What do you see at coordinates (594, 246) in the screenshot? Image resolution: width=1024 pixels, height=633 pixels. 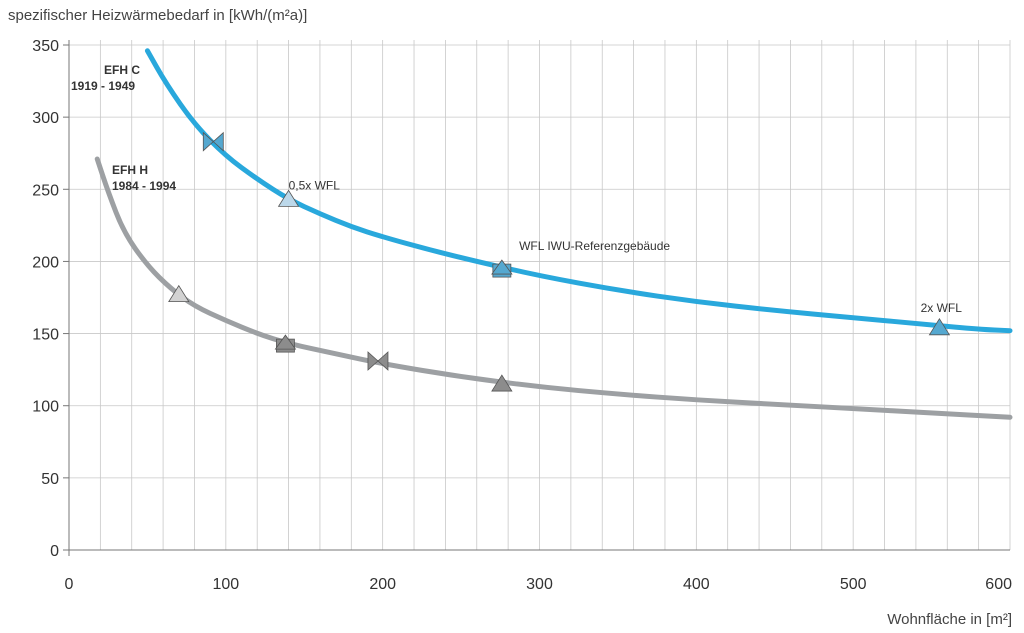 I see `annotation-label: WFL IWU-Referenzgebäude` at bounding box center [594, 246].